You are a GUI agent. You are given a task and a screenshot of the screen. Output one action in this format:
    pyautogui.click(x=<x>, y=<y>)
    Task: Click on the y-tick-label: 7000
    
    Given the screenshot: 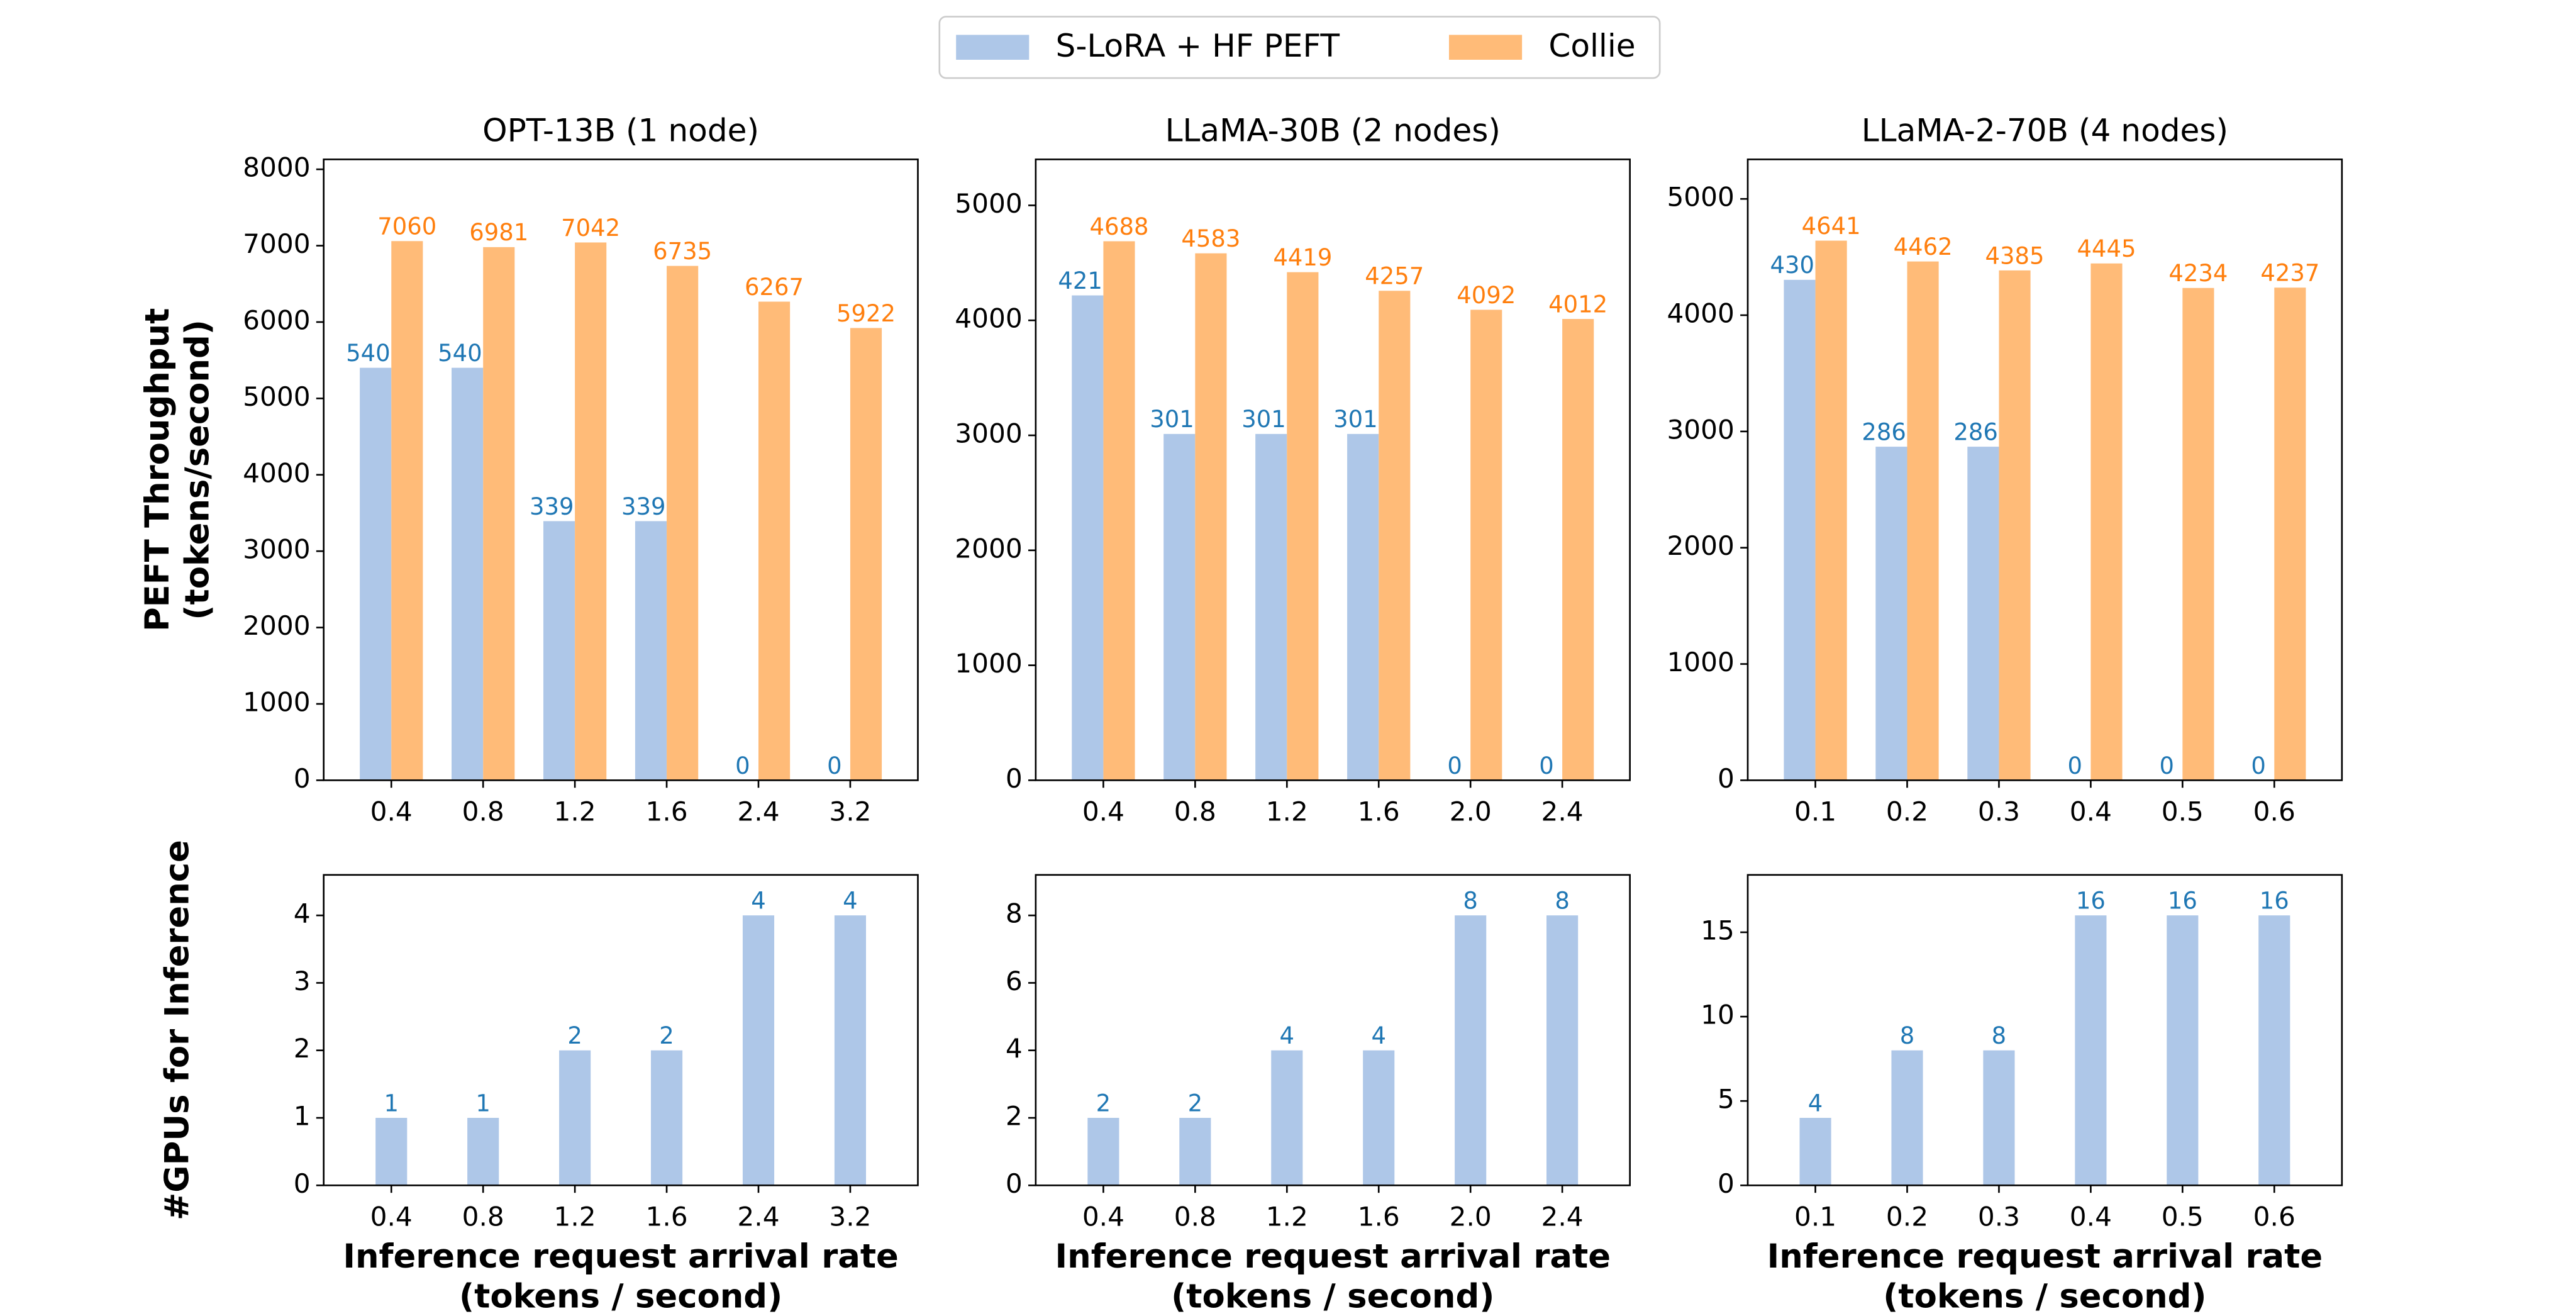 What is the action you would take?
    pyautogui.click(x=276, y=243)
    